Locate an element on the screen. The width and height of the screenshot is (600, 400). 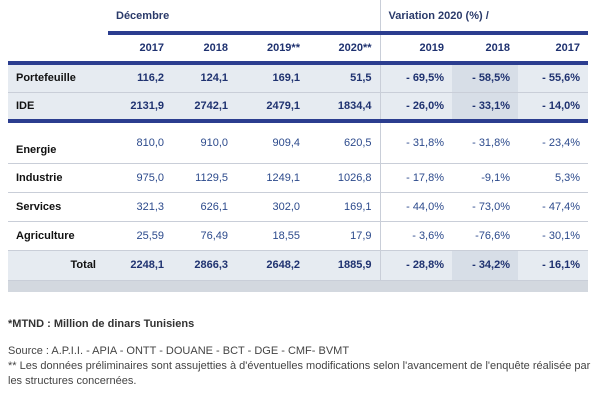
table-cell: 76,49 is located at coordinates (204, 236).